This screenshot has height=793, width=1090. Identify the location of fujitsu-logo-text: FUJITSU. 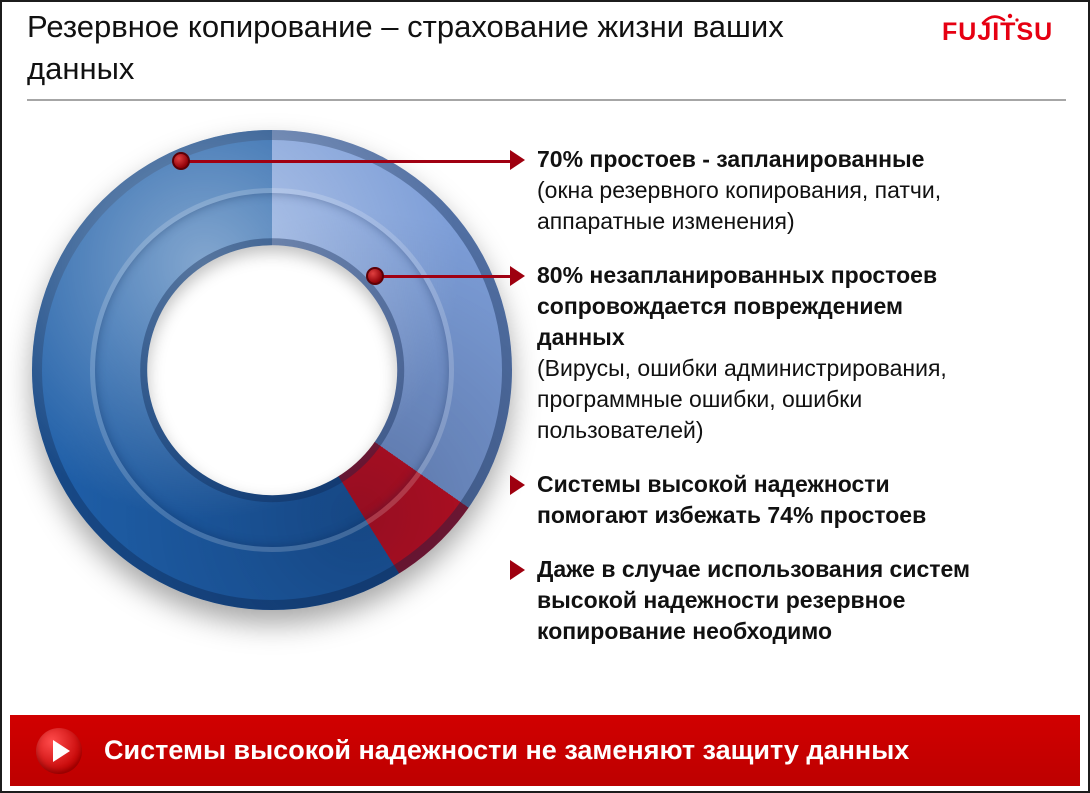
(998, 32).